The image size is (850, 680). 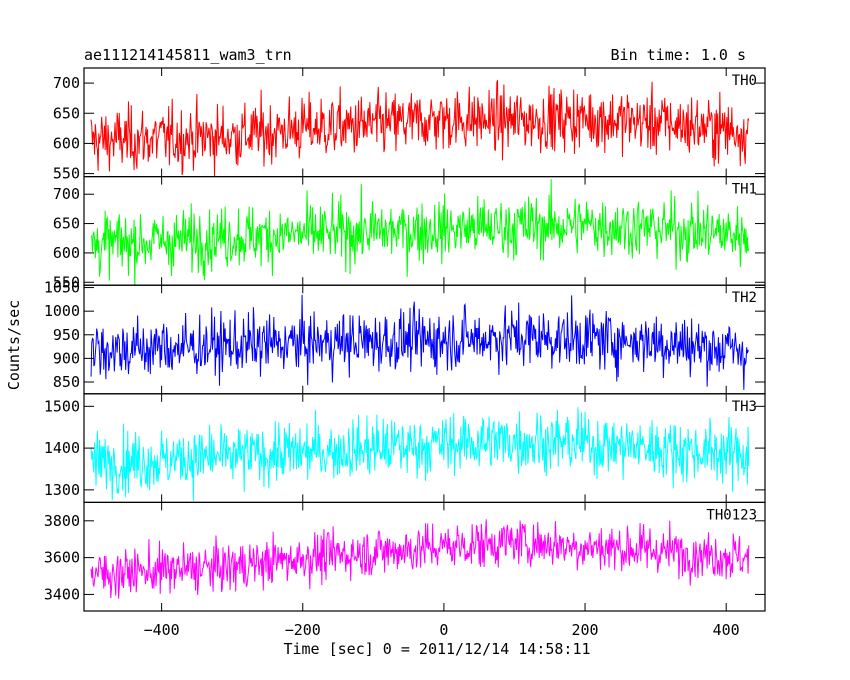 I want to click on x-axis-label: Time [sec] 0 = 2011/12/14 14:58:11, so click(x=436, y=649).